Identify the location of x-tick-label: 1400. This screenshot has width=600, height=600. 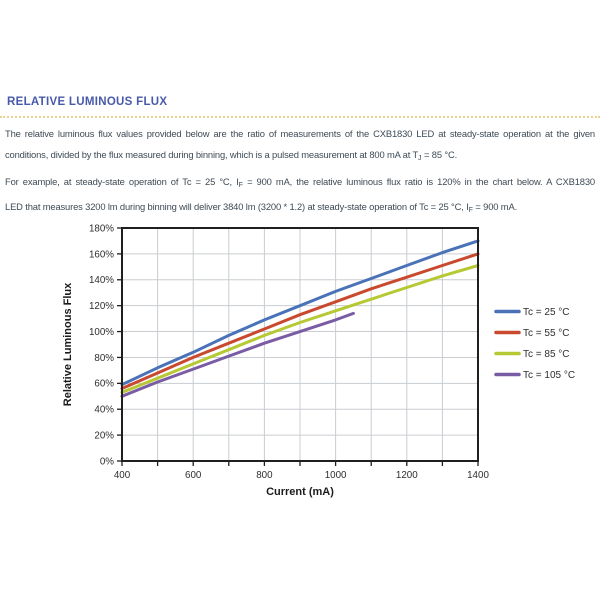
(478, 475).